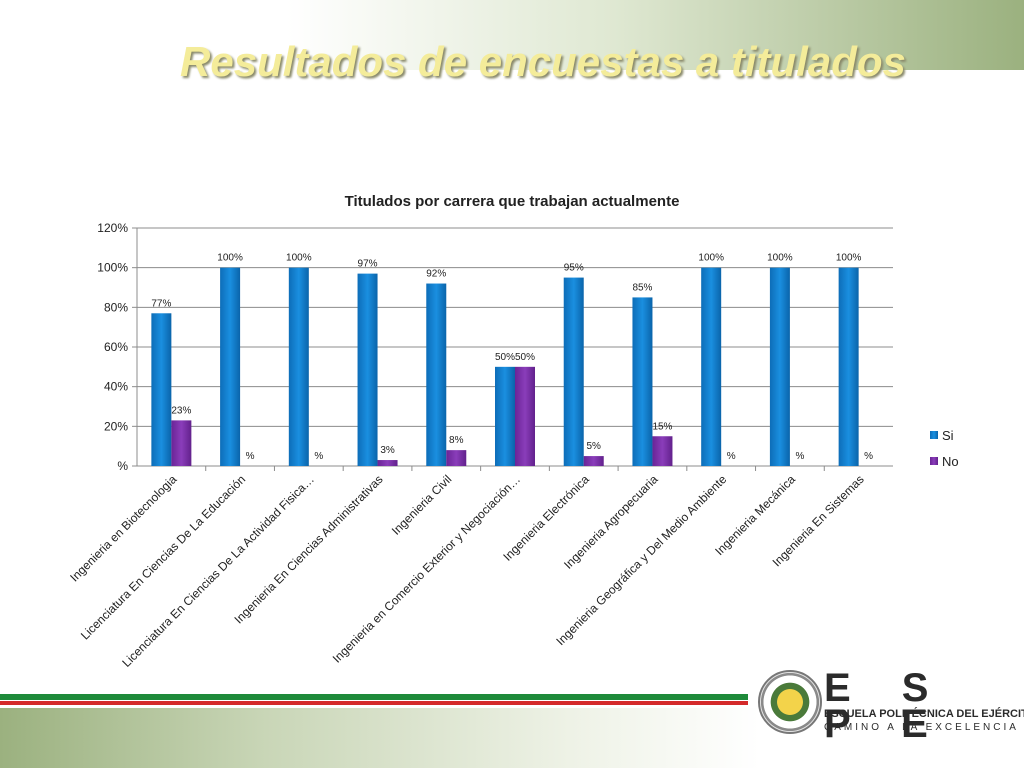 The image size is (1024, 773). I want to click on data-label-si: 92%, so click(436, 274).